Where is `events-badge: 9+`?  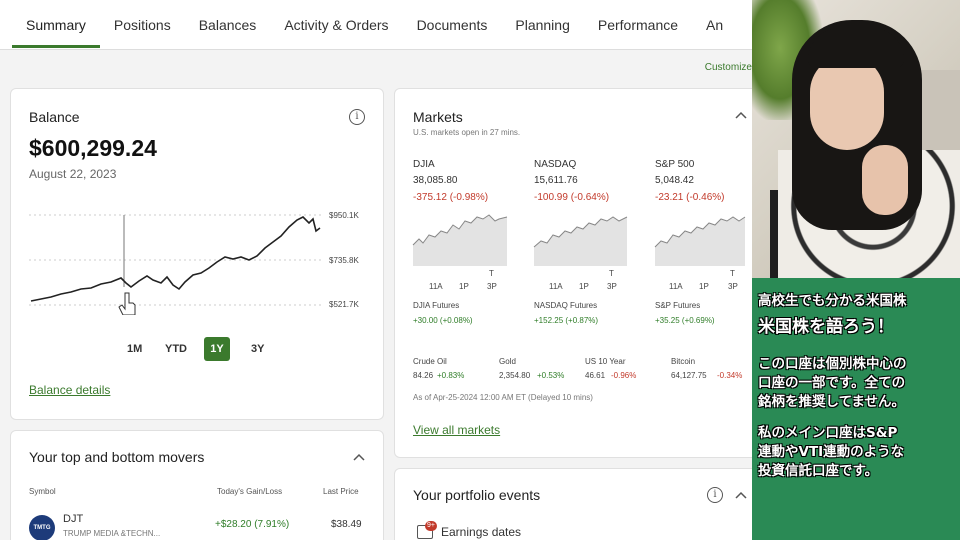 events-badge: 9+ is located at coordinates (431, 526).